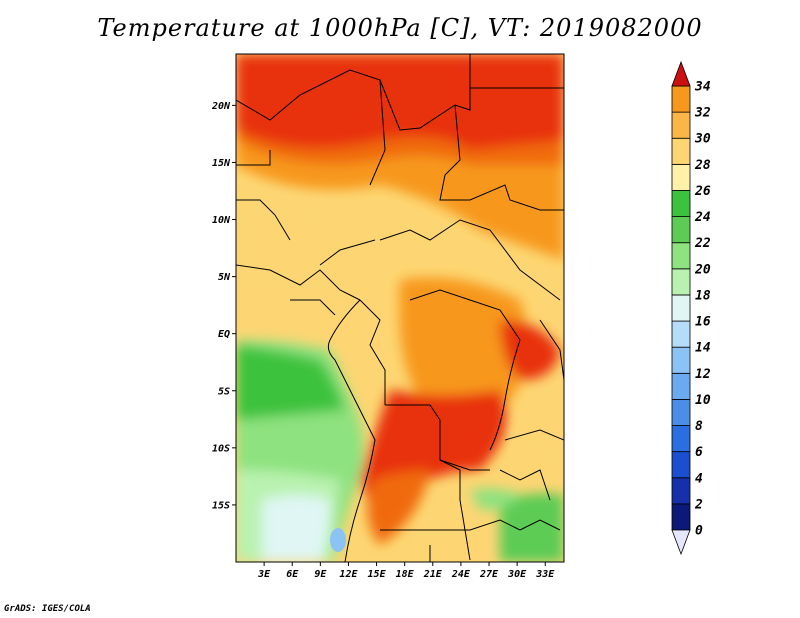  What do you see at coordinates (221, 448) in the screenshot?
I see `lat-tick-label: 10S` at bounding box center [221, 448].